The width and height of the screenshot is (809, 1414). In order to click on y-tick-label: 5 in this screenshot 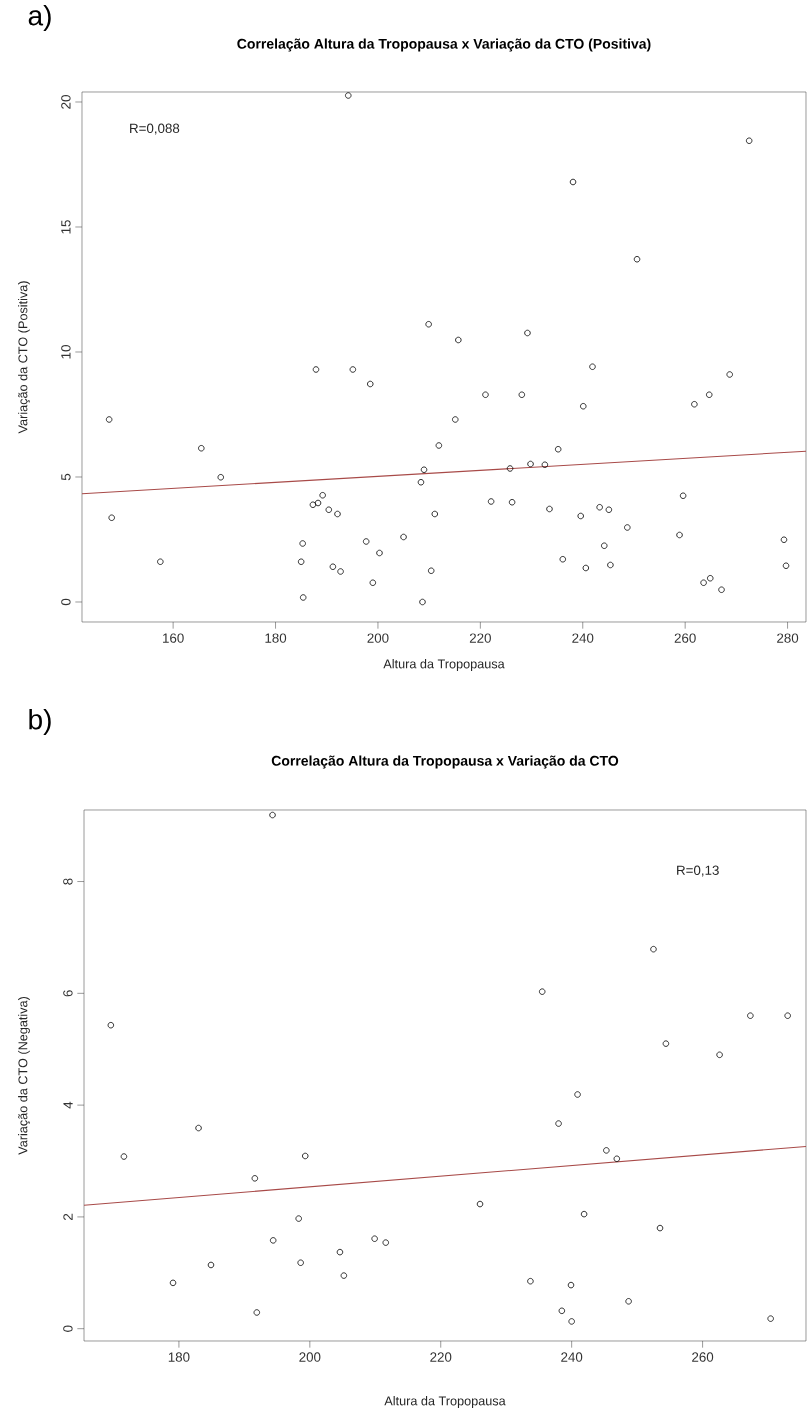, I will do `click(66, 477)`.